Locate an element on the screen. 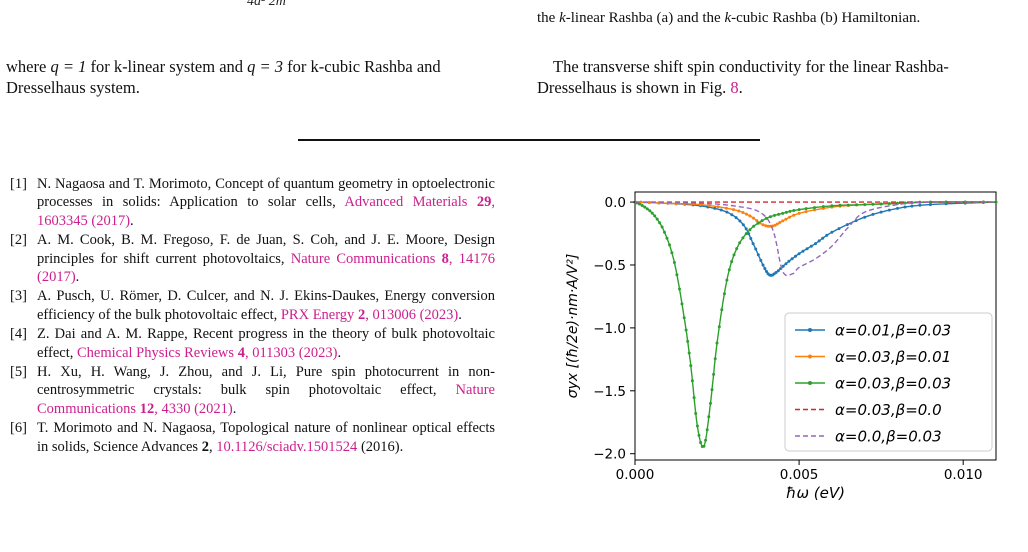  reference-number: [5] is located at coordinates (18, 372).